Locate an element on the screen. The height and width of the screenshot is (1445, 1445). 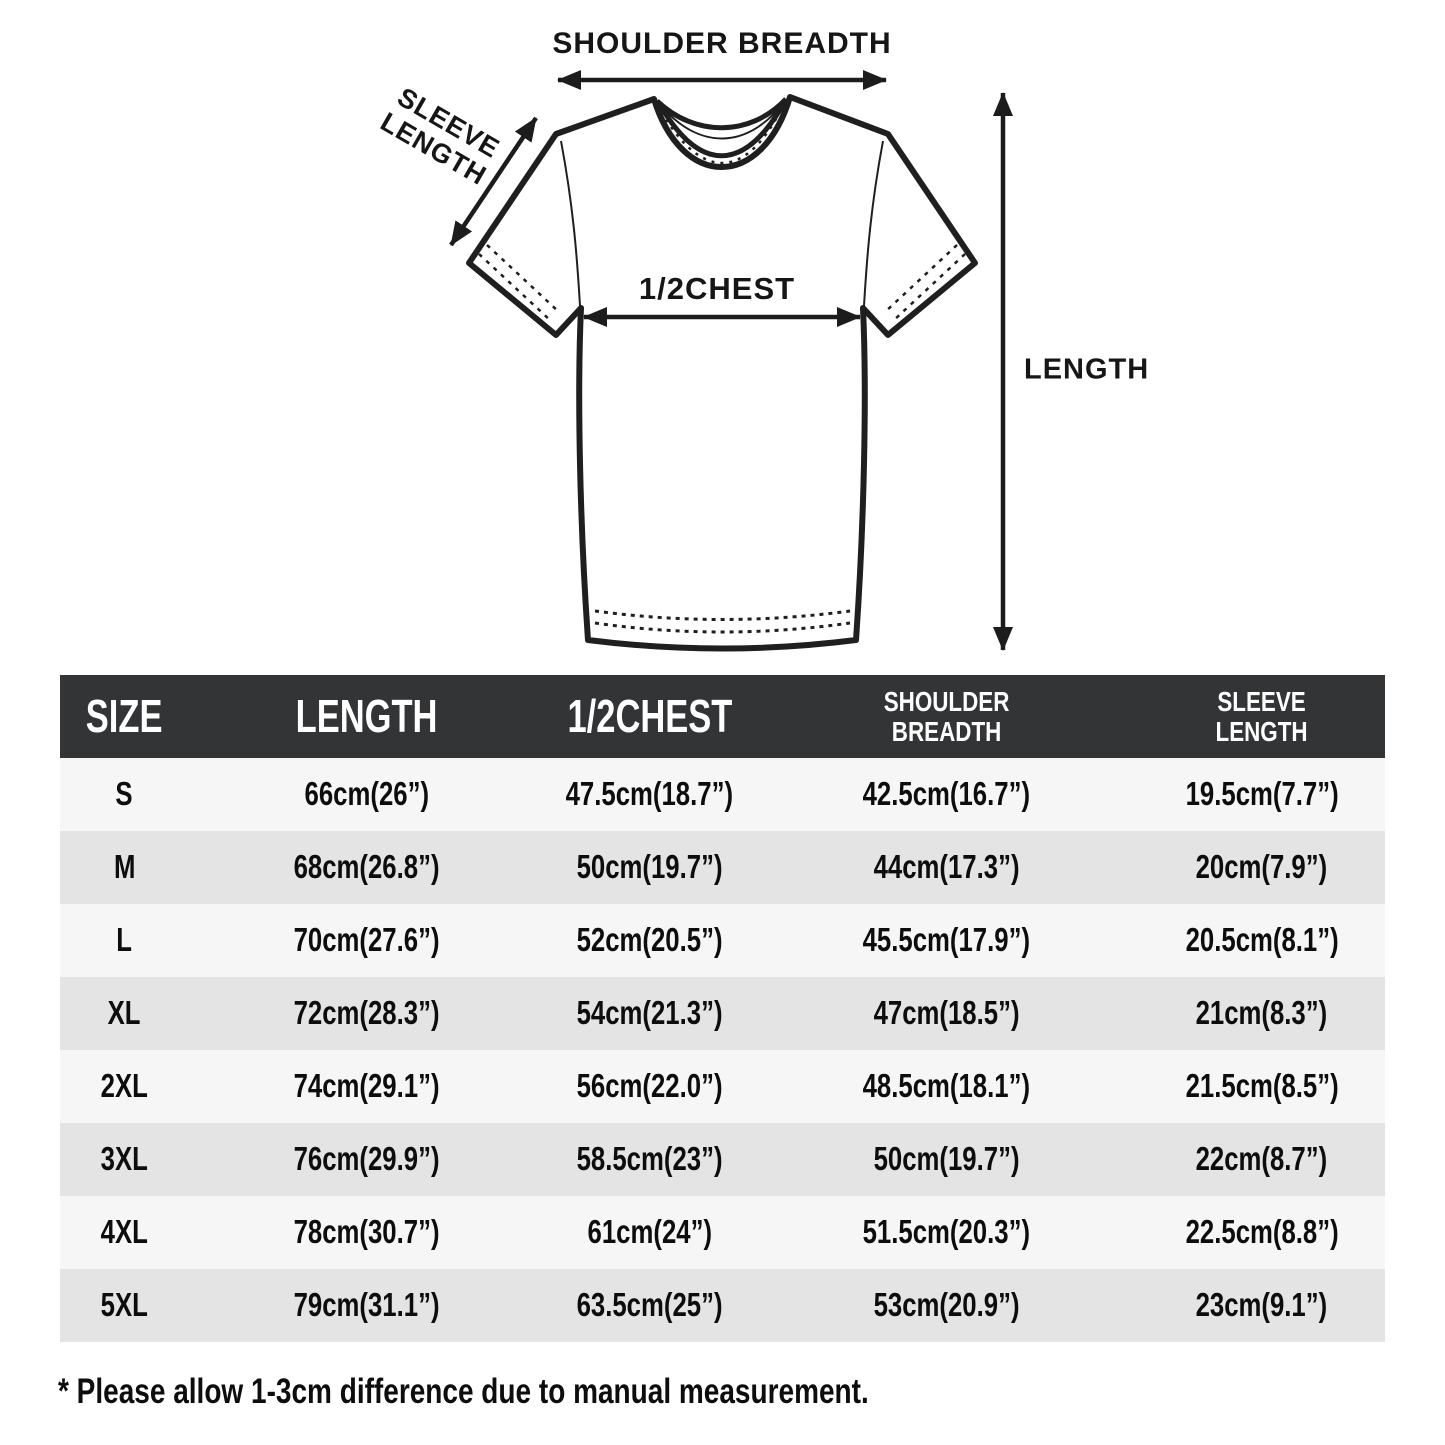
size-cell: XL is located at coordinates (124, 1013).